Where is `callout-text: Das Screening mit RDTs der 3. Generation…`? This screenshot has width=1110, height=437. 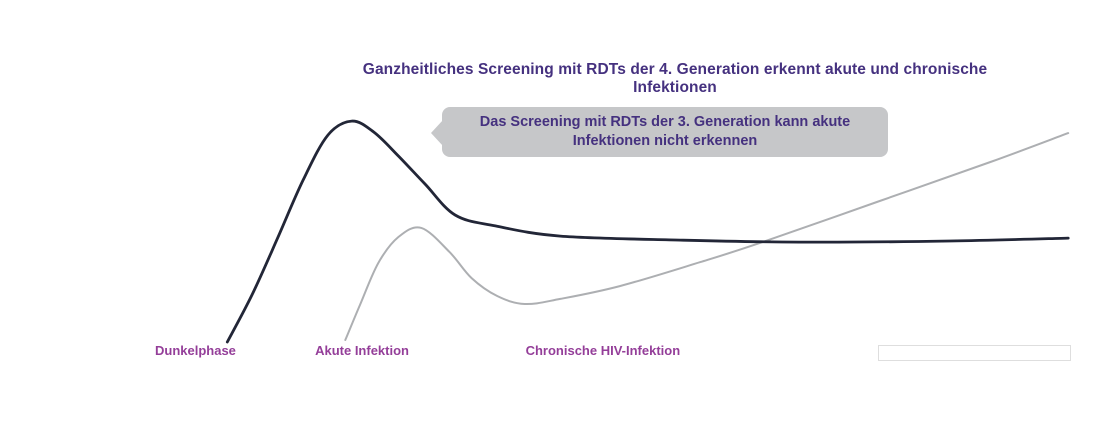 callout-text: Das Screening mit RDTs der 3. Generation… is located at coordinates (665, 132).